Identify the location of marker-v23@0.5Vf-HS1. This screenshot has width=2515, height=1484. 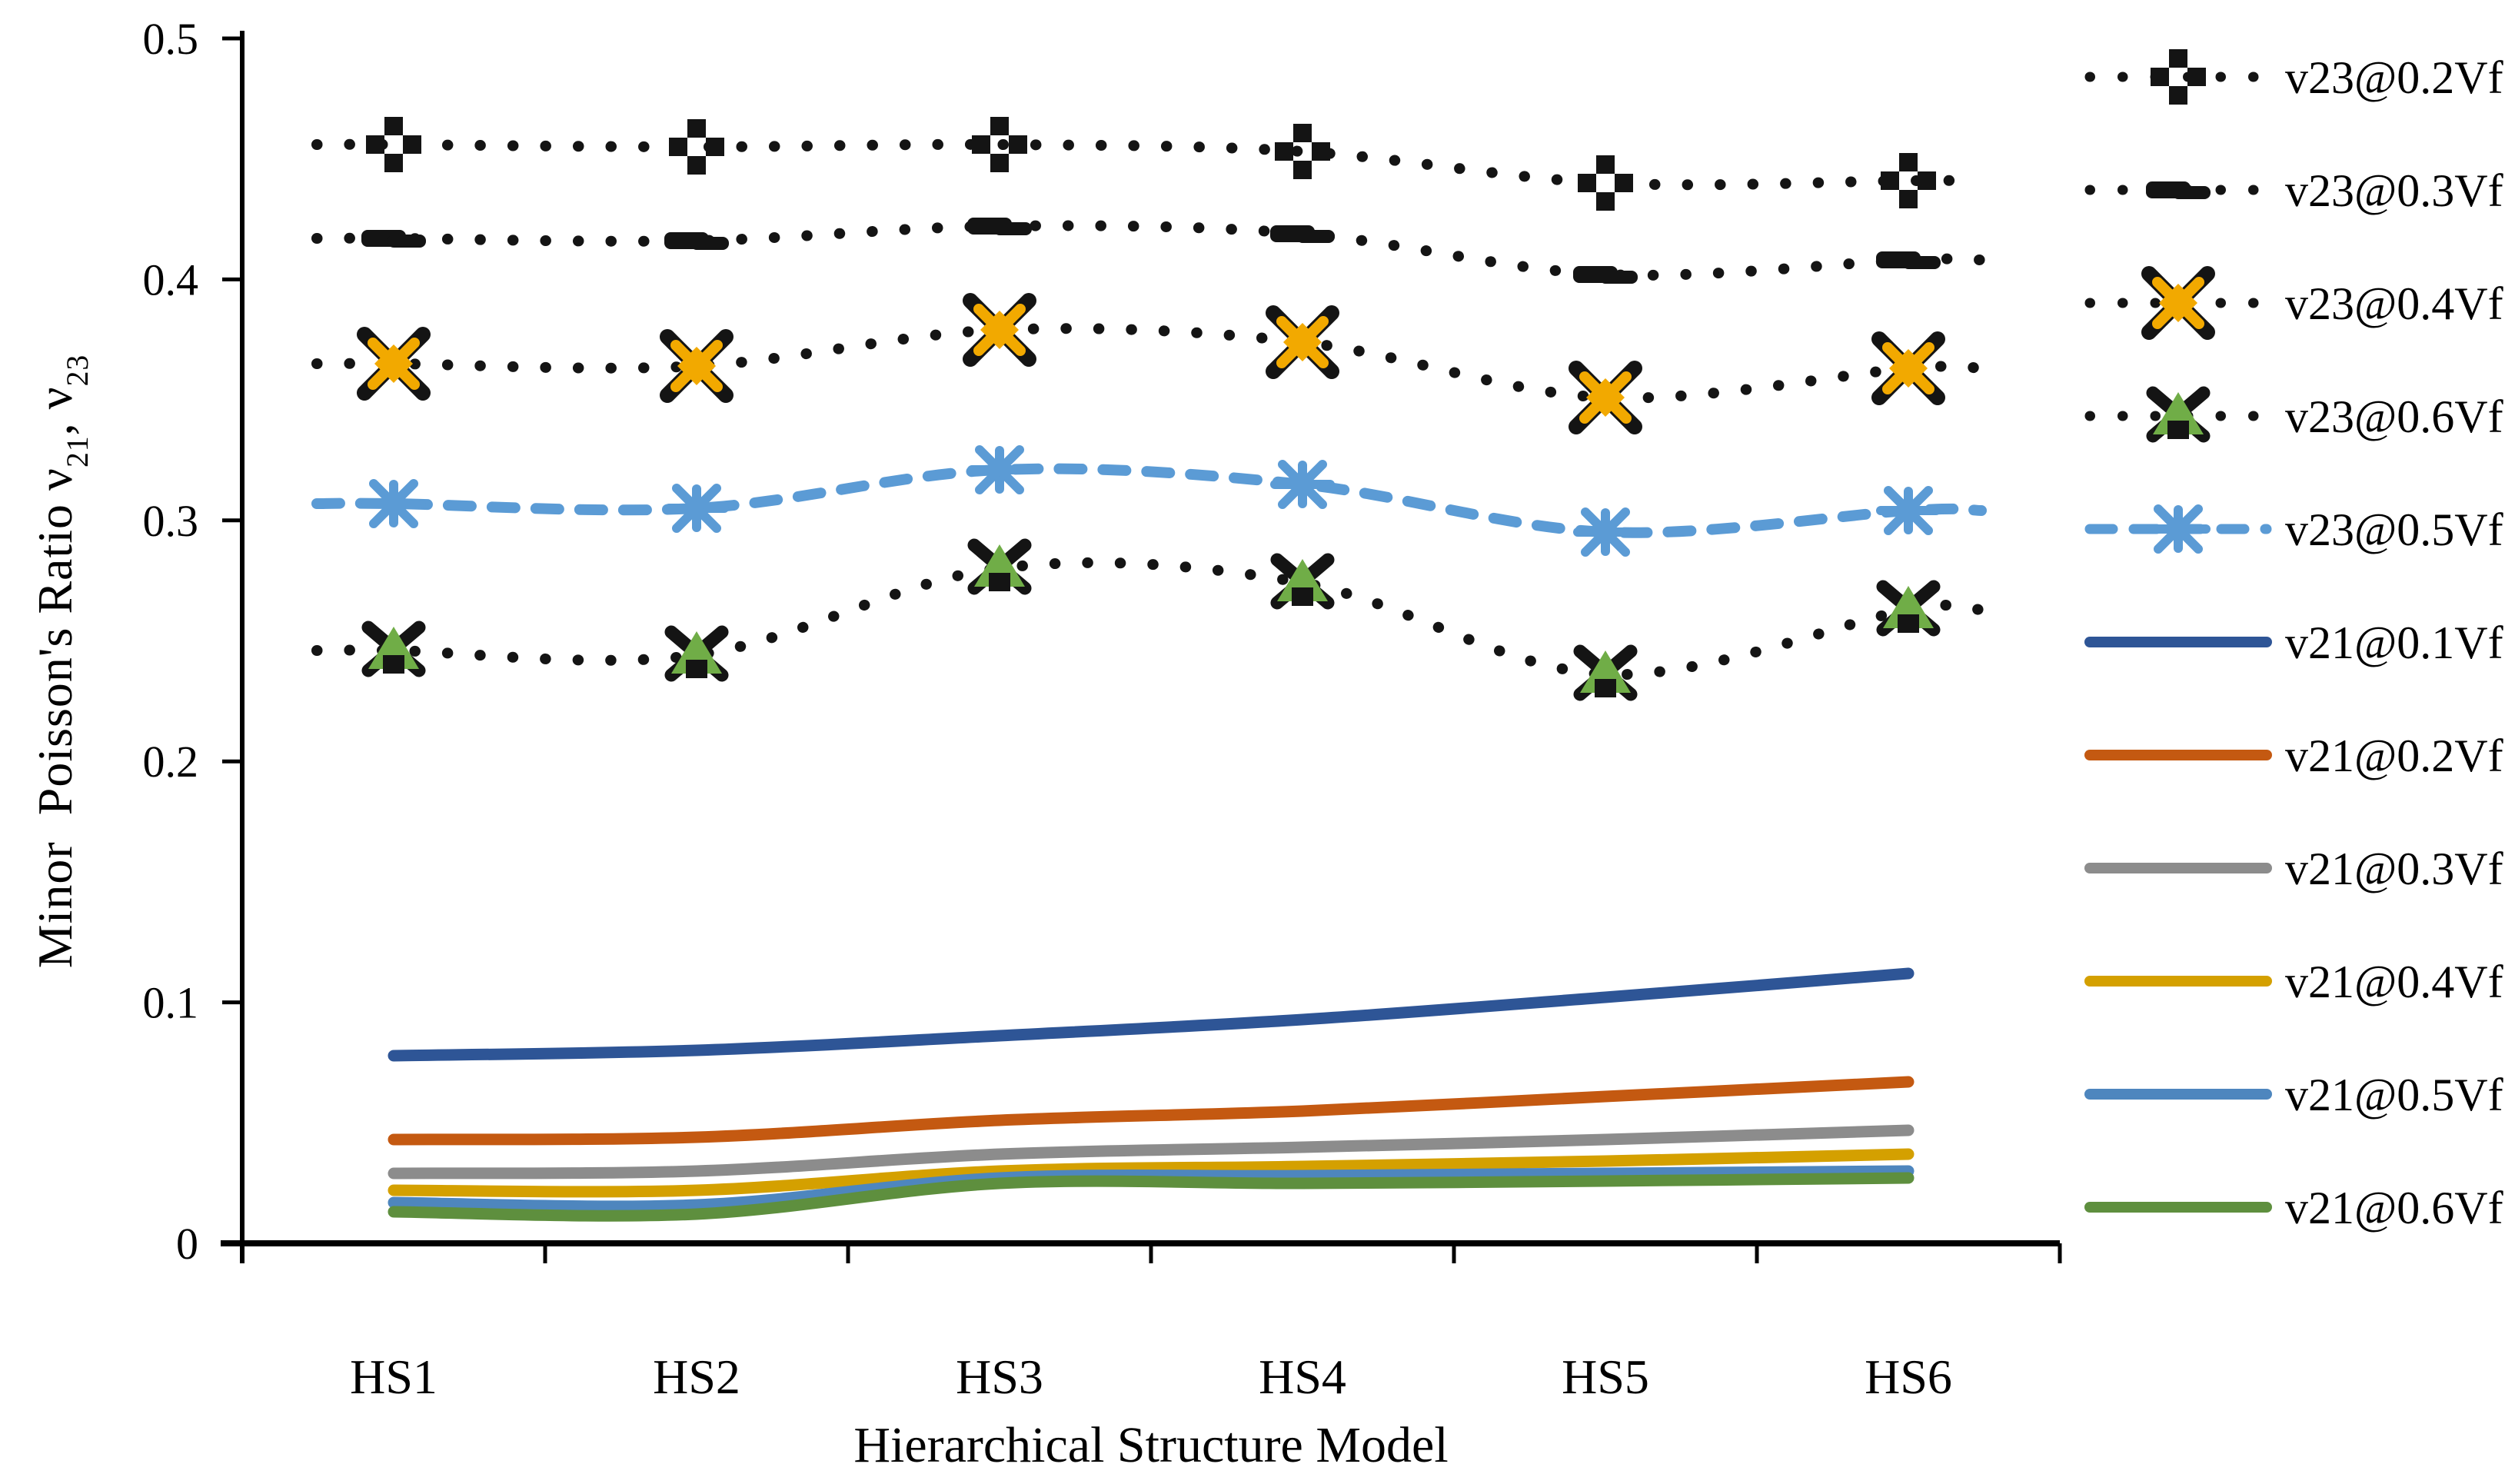
(393, 503).